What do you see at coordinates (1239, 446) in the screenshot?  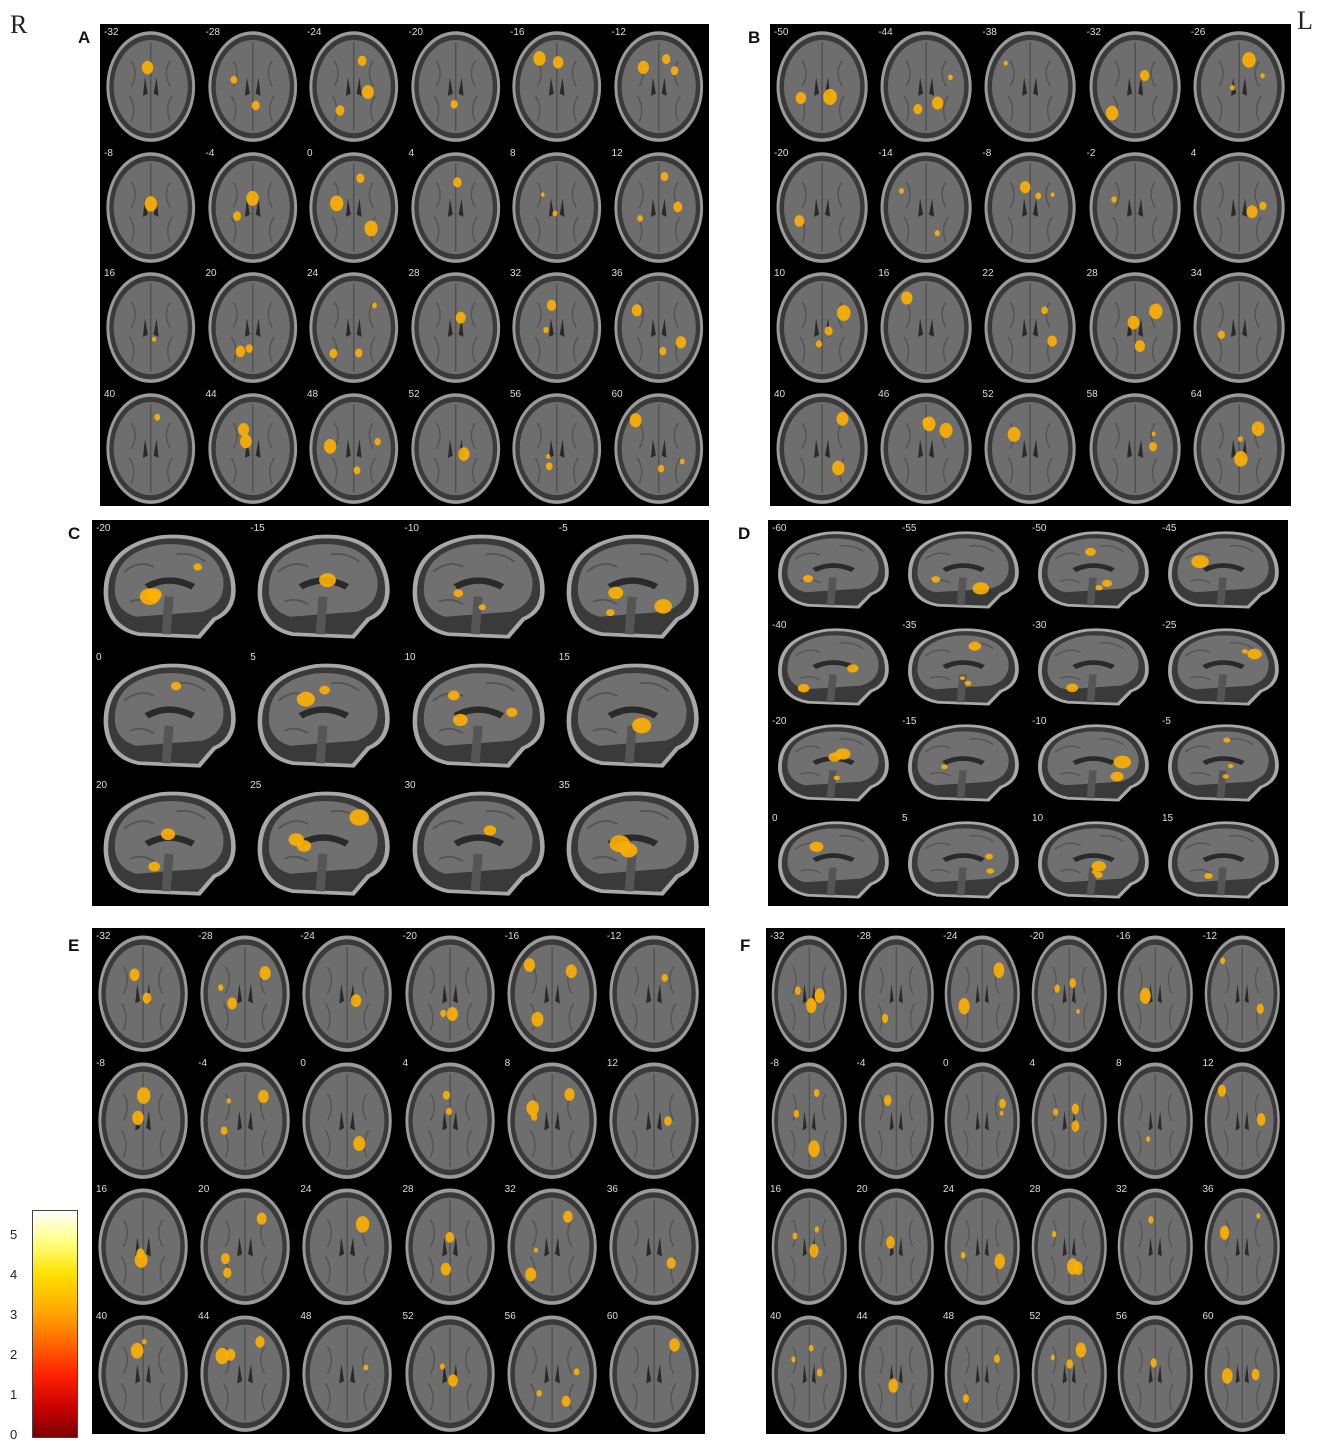 I see `brain-slice: 64` at bounding box center [1239, 446].